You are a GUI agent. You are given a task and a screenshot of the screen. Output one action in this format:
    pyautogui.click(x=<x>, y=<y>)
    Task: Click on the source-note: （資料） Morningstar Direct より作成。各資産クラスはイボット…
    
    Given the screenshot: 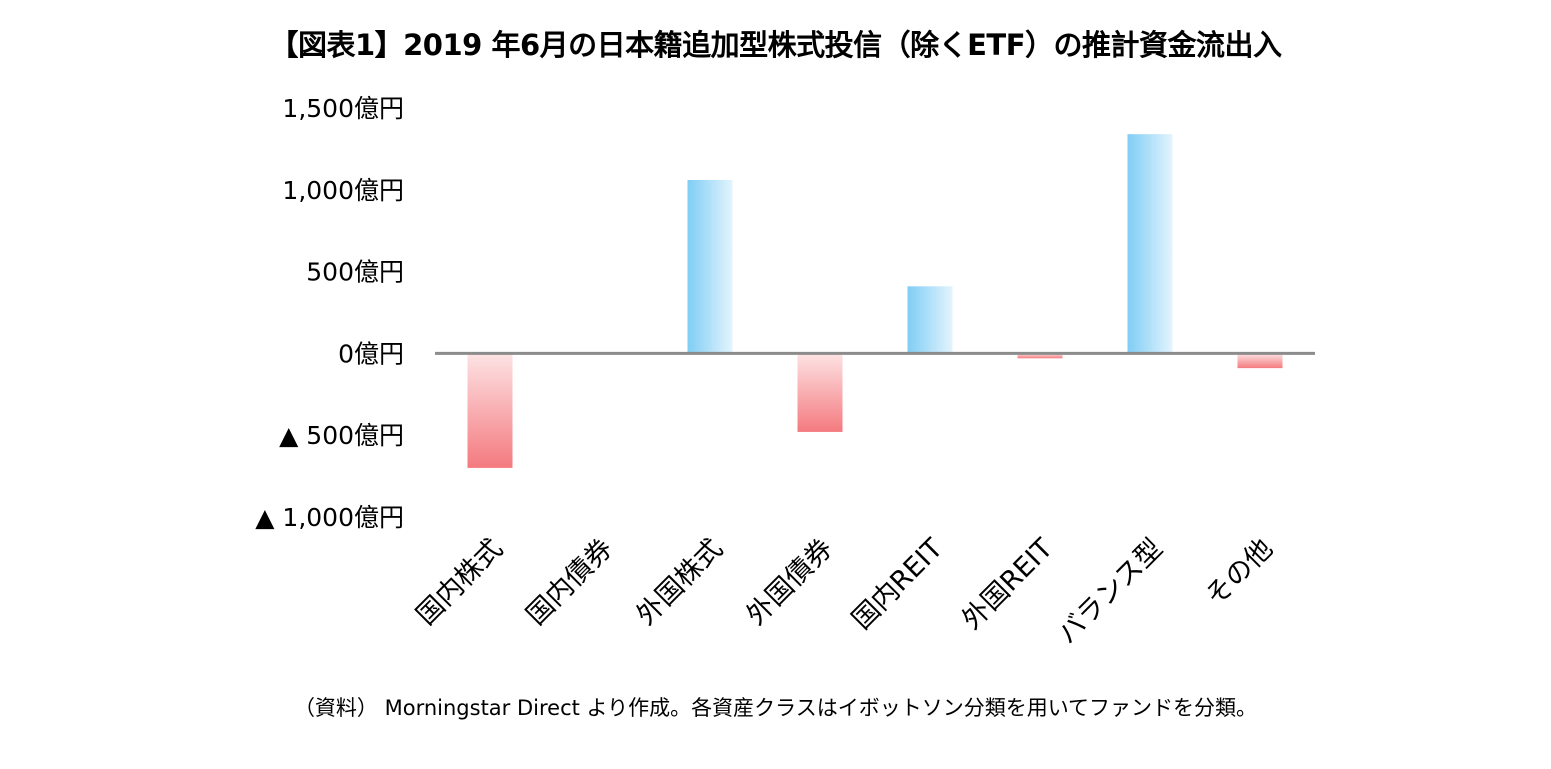 What is the action you would take?
    pyautogui.click(x=775, y=708)
    